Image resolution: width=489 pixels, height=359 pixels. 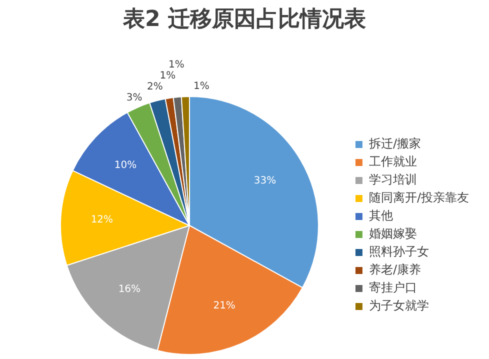 What do you see at coordinates (134, 98) in the screenshot?
I see `data-label: 3%` at bounding box center [134, 98].